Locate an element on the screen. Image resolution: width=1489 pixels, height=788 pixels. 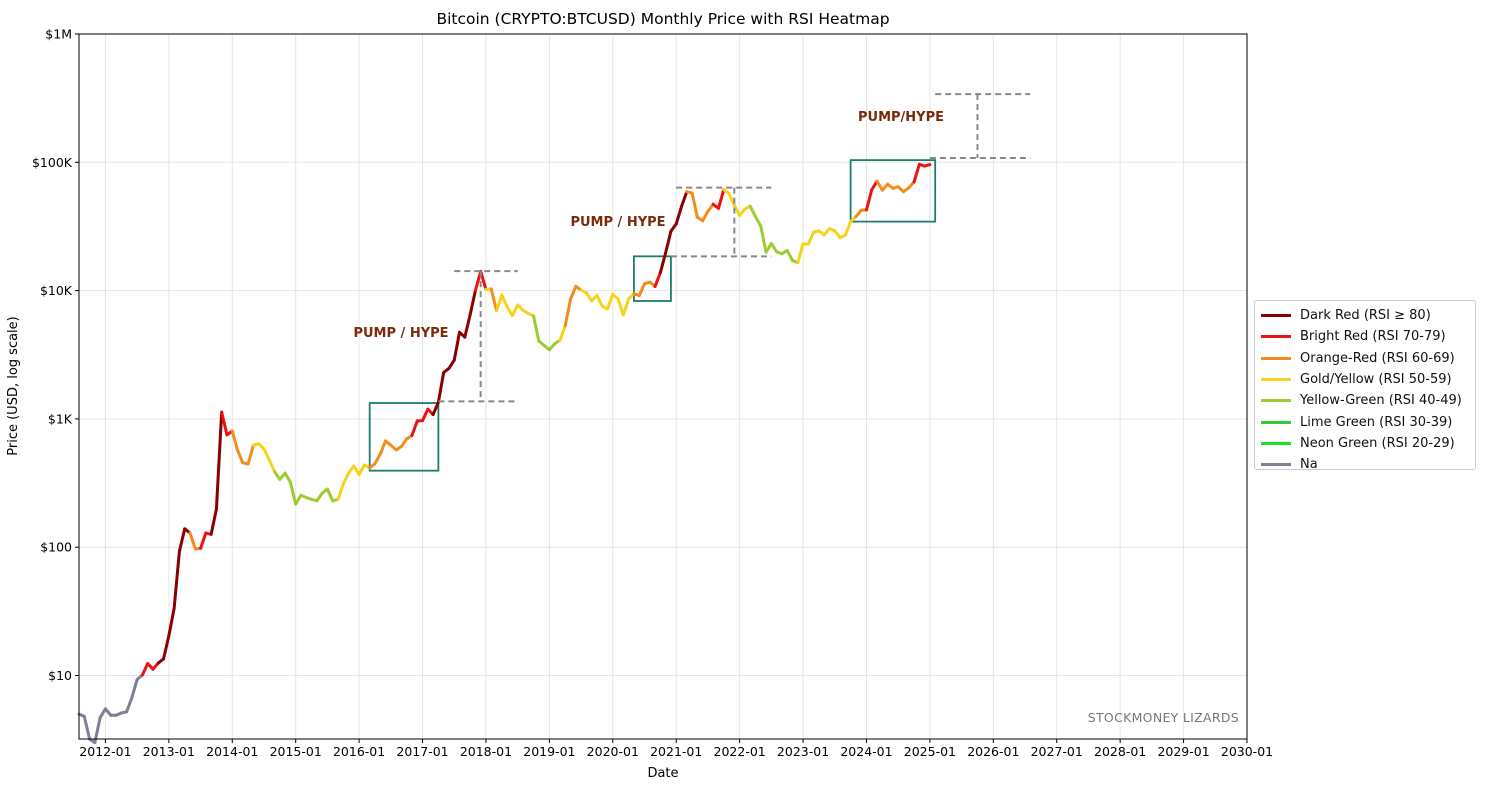
legend-item-or: Orange-Red (RSI 60-69) is located at coordinates (1365, 358).